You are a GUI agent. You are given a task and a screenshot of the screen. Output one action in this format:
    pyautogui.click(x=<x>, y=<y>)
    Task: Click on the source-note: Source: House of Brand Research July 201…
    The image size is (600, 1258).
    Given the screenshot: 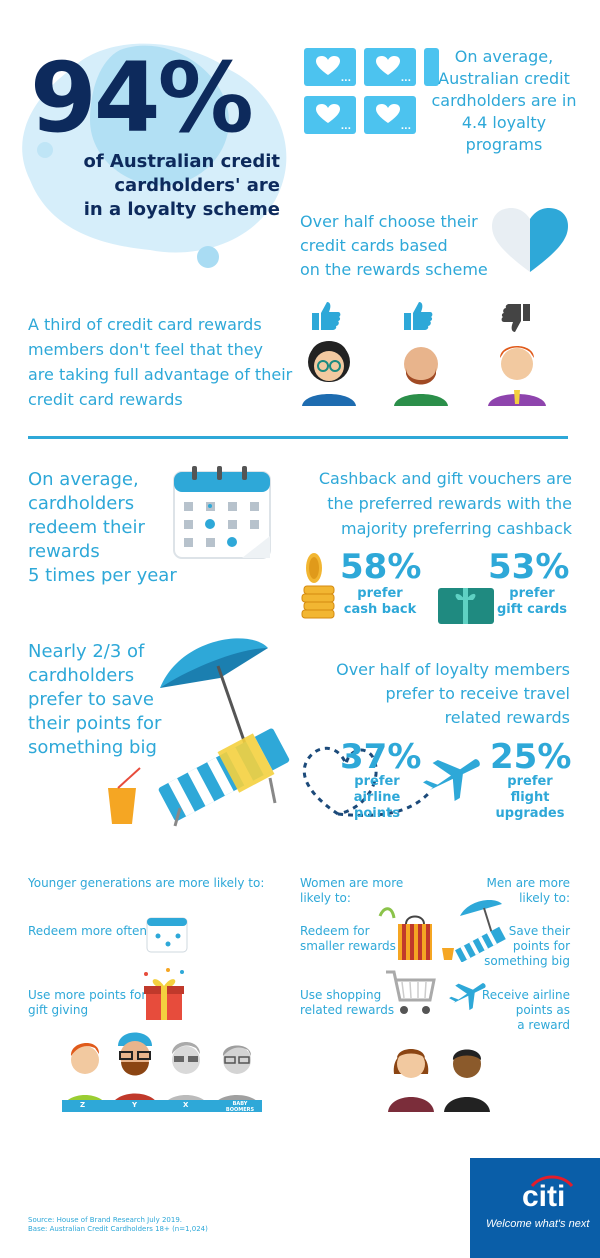 What is the action you would take?
    pyautogui.click(x=118, y=1224)
    